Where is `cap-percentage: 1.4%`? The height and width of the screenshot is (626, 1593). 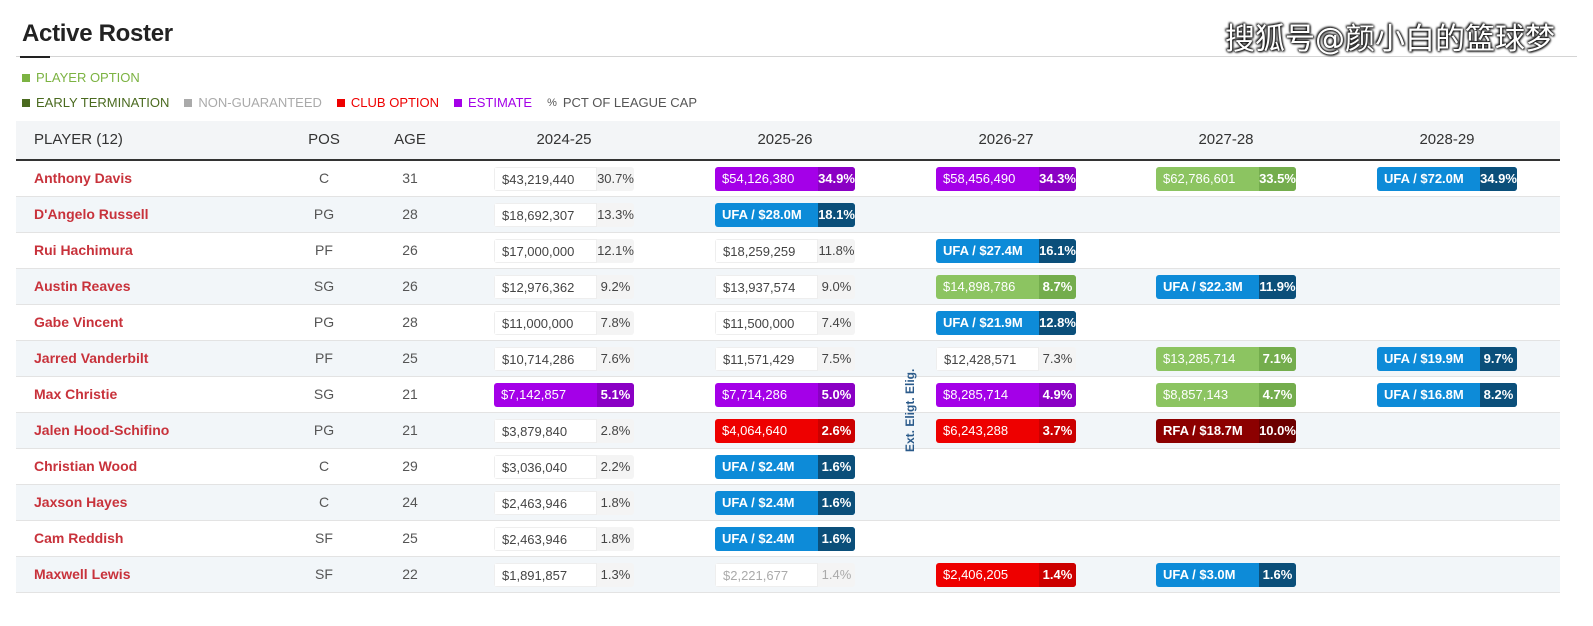
cap-percentage: 1.4% is located at coordinates (1057, 575).